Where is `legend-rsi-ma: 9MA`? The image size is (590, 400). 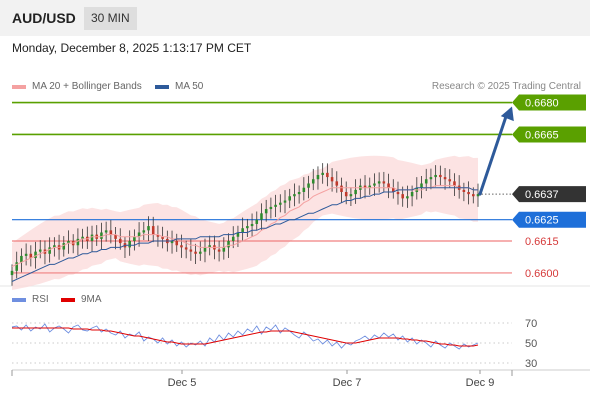
legend-rsi-ma: 9MA is located at coordinates (81, 299).